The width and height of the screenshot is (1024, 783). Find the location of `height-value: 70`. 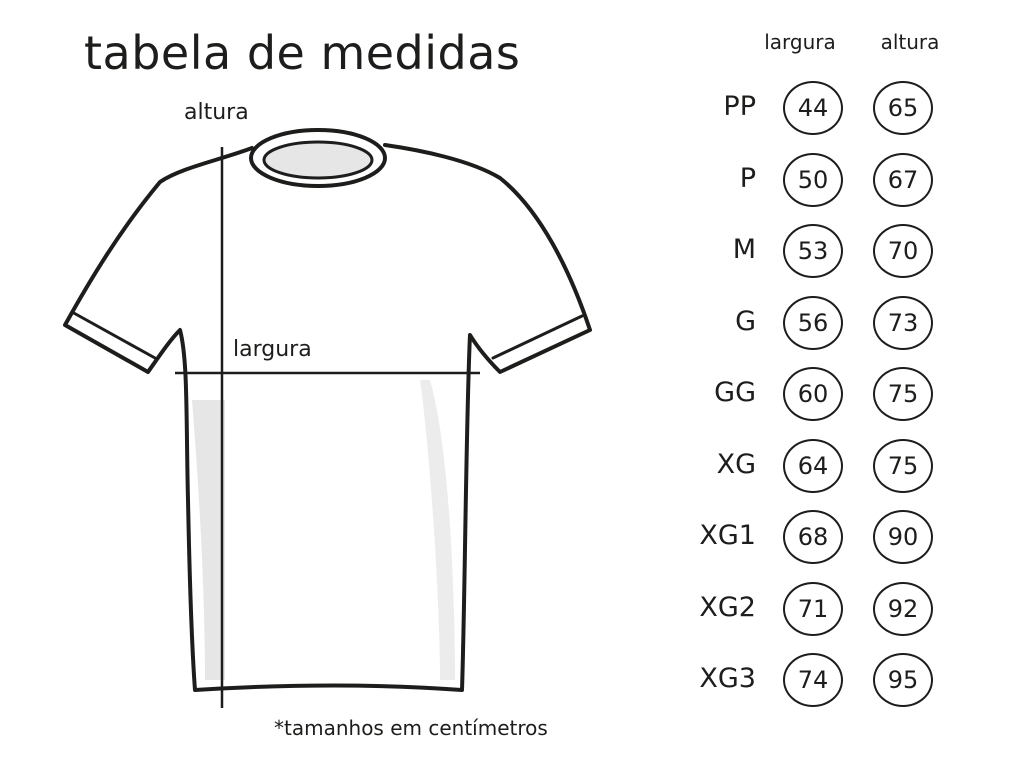

height-value: 70 is located at coordinates (903, 251).